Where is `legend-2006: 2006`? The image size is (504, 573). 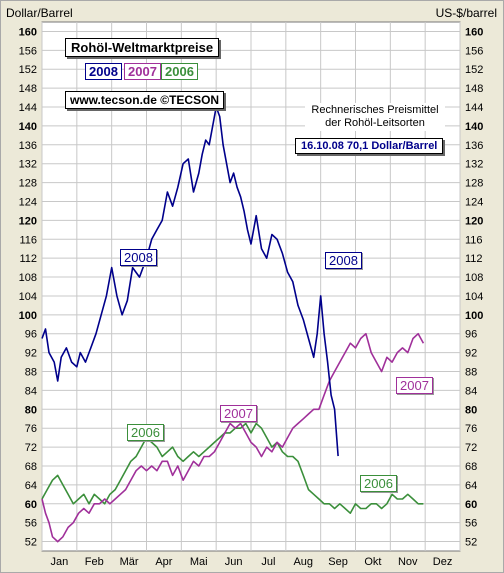 legend-2006: 2006 is located at coordinates (179, 71).